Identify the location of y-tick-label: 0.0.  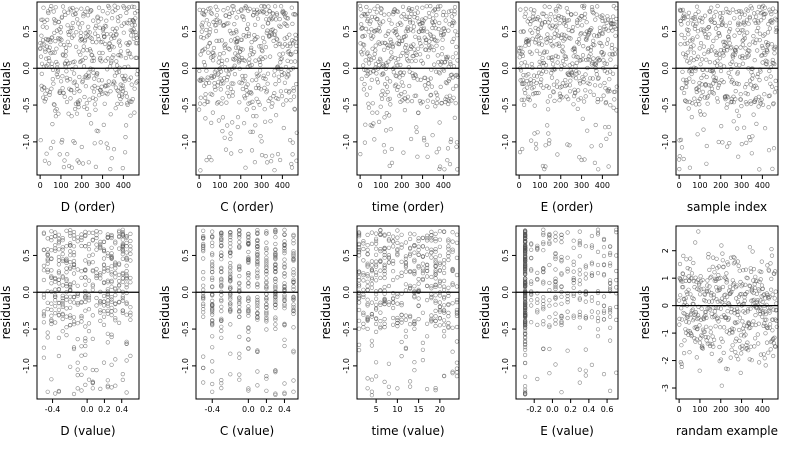
(185, 68).